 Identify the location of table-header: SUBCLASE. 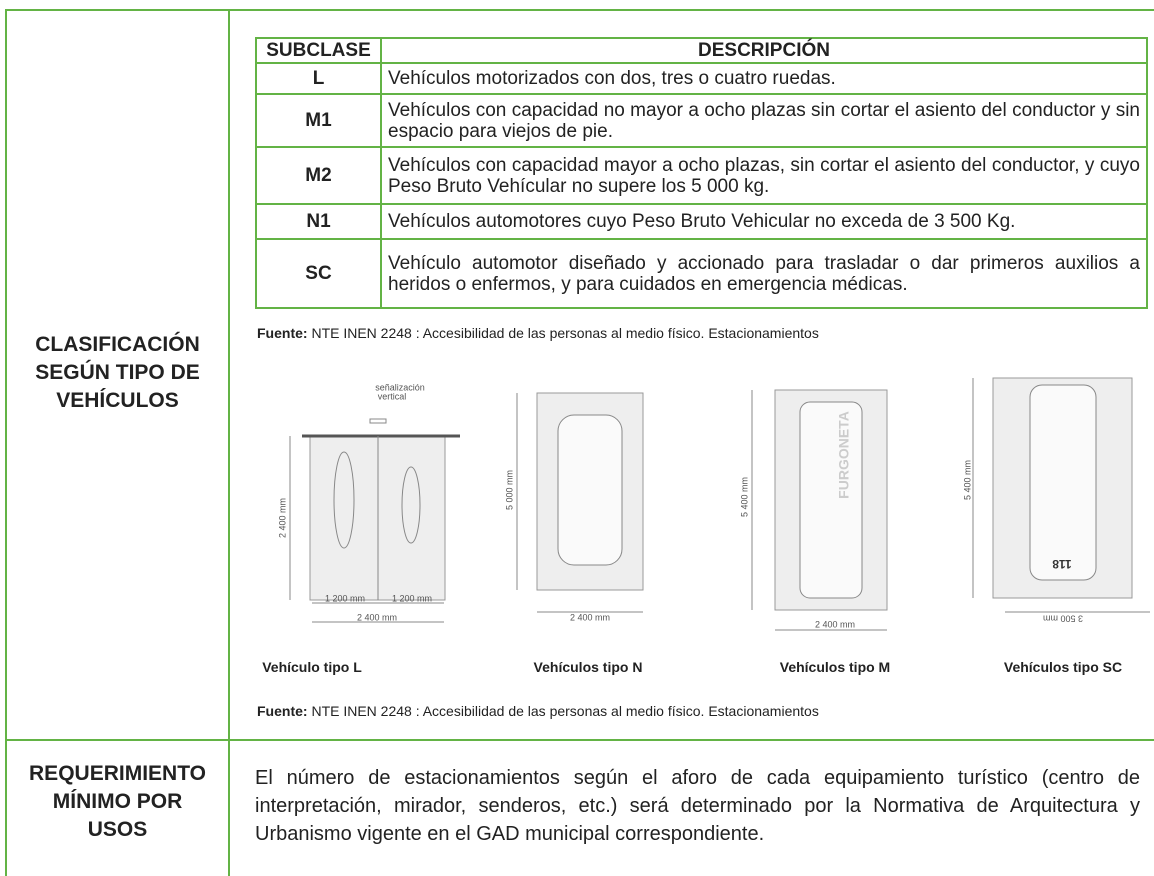
(318, 50).